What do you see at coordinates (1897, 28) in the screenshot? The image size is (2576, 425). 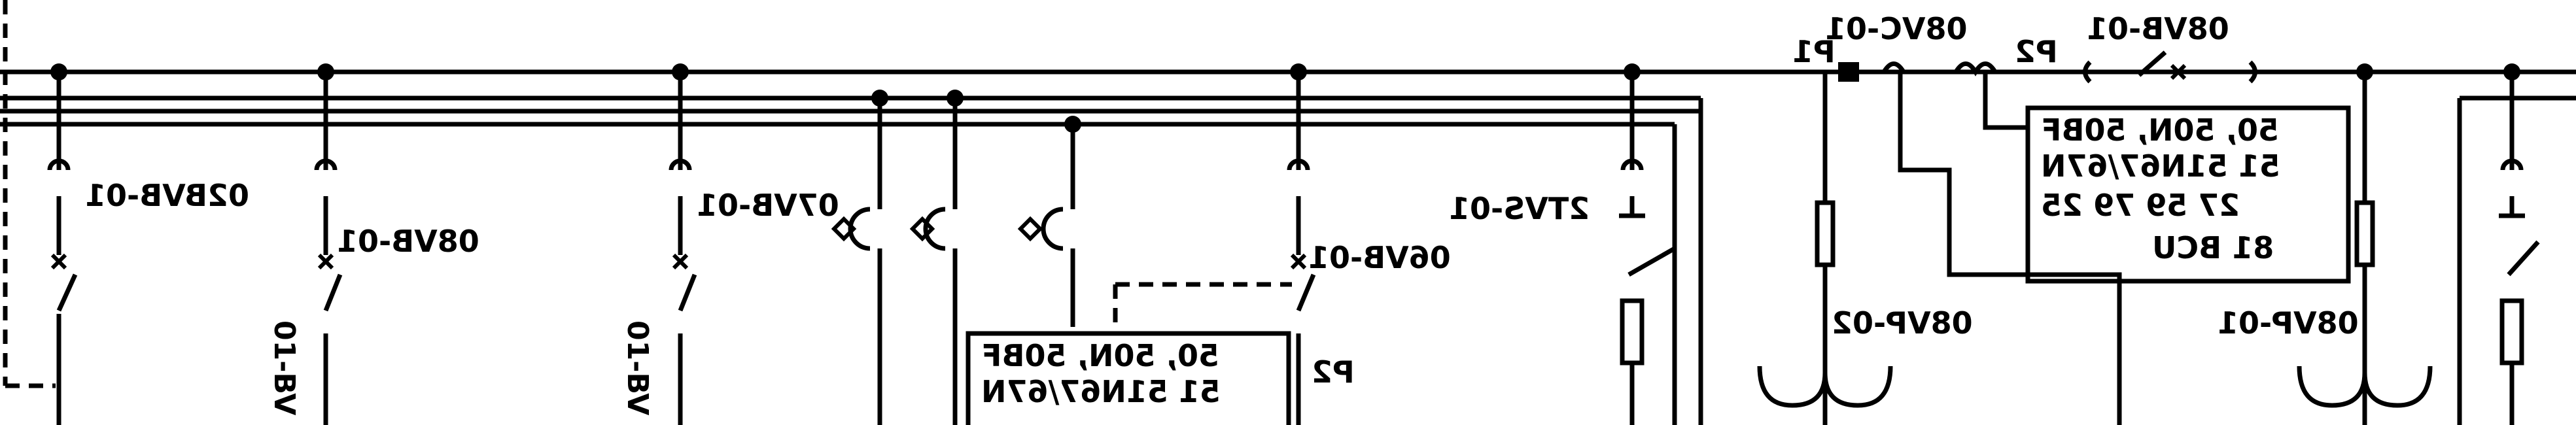 I see `label-top-left-tag: 08VC-01` at bounding box center [1897, 28].